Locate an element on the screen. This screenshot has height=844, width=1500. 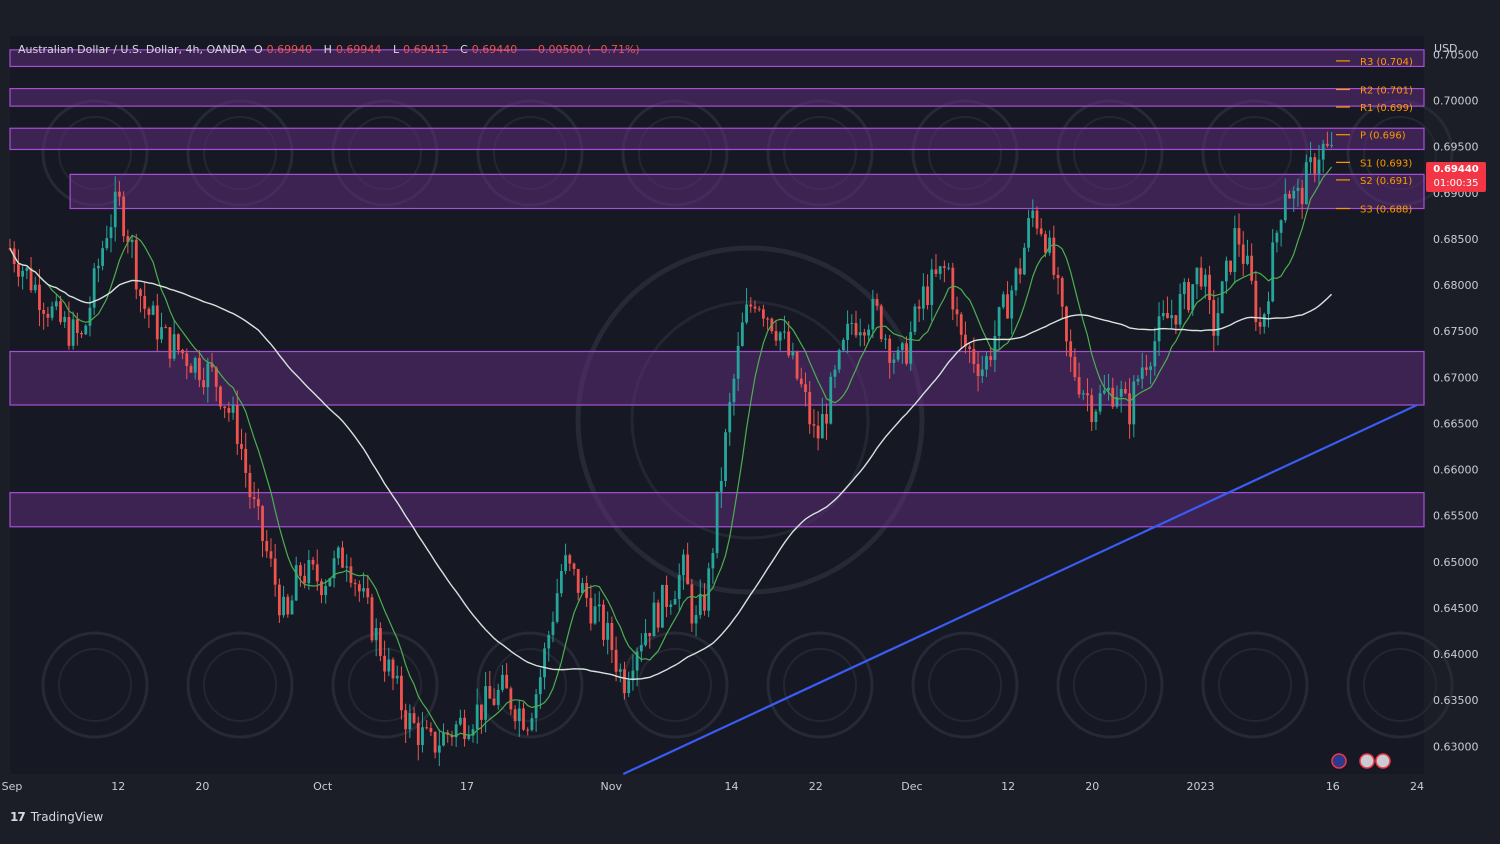
close-value: 0.69440 is located at coordinates (494, 49).